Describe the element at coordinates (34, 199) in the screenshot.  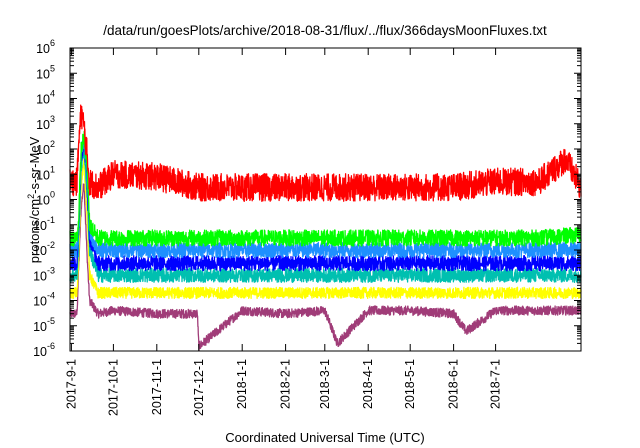
I see `y-axis-label: protons/cm2-s-sr-MeV` at that location.